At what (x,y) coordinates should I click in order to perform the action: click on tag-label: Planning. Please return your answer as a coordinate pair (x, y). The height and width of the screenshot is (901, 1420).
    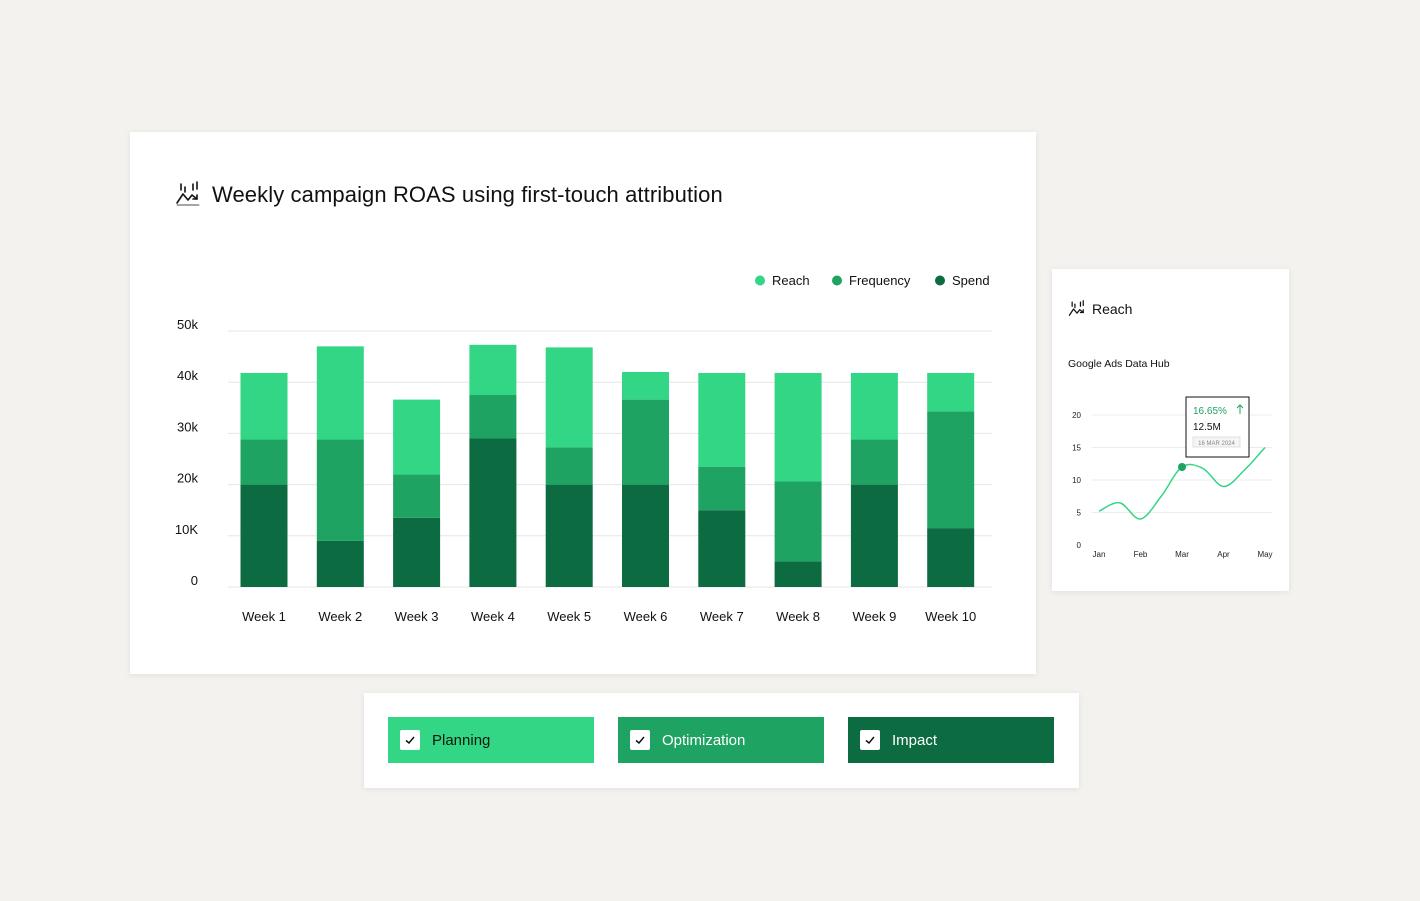
    Looking at the image, I should click on (461, 740).